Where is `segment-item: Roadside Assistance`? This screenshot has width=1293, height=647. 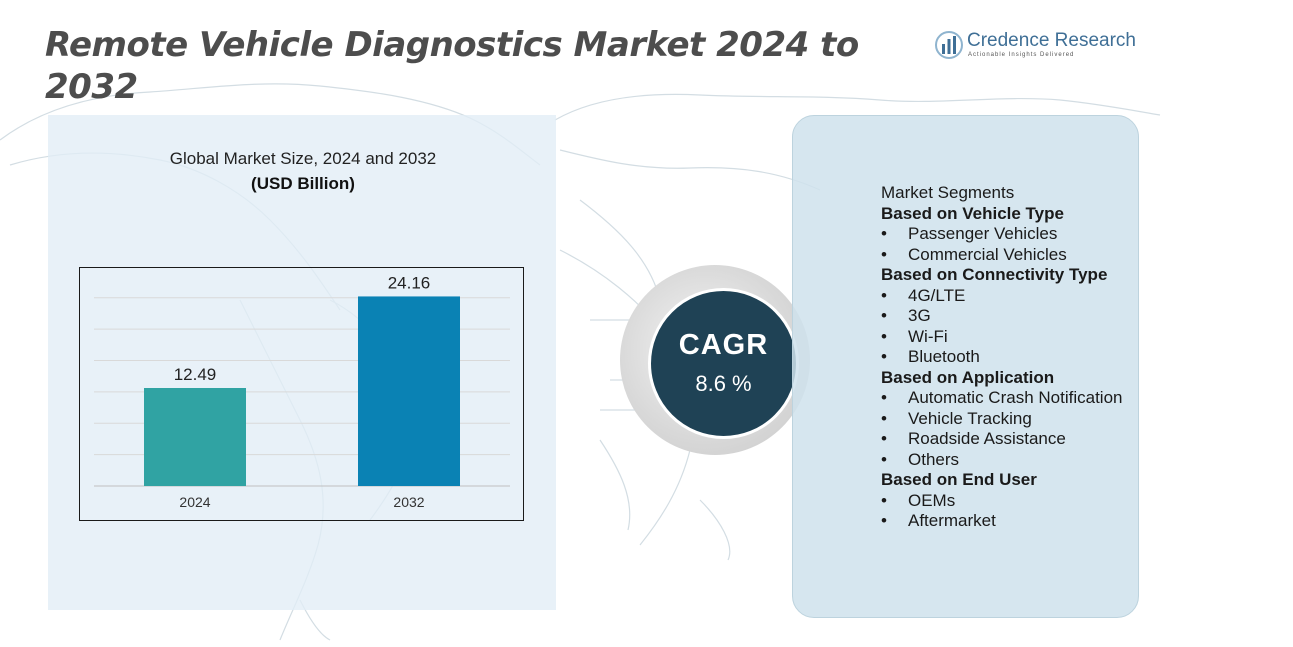 segment-item: Roadside Assistance is located at coordinates (1008, 439).